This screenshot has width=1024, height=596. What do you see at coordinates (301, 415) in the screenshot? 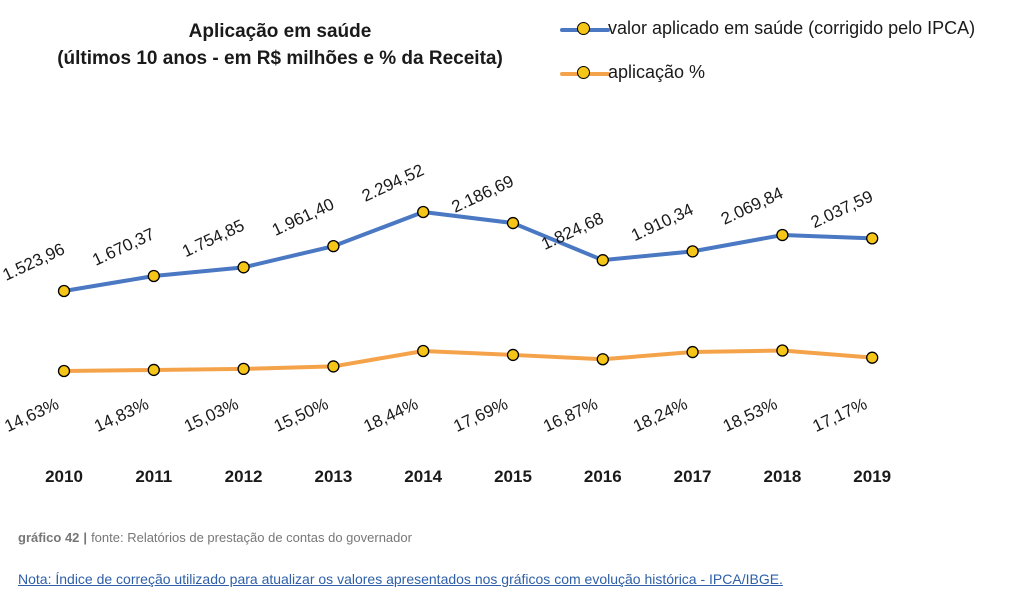
I see `data-label-aplicacao-2013: 15,50%` at bounding box center [301, 415].